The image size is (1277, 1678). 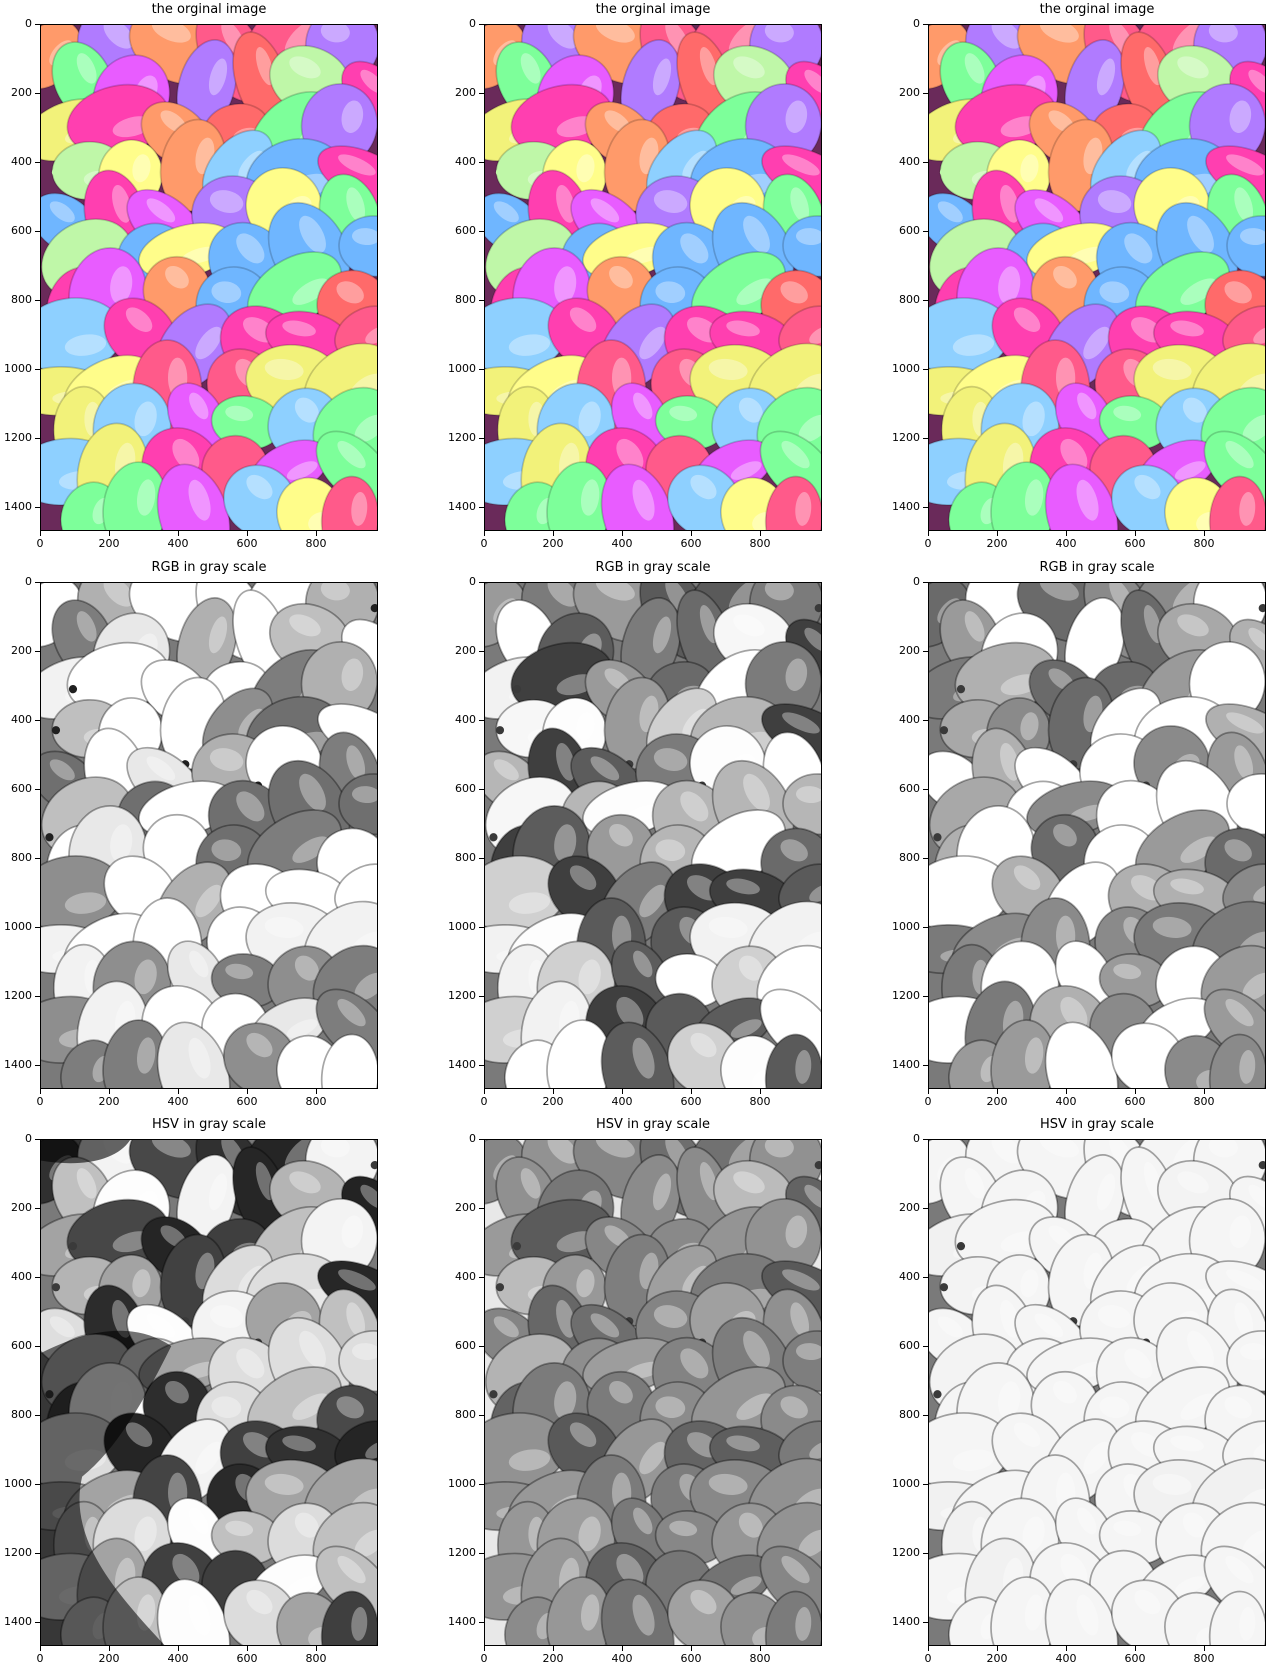 What do you see at coordinates (18, 368) in the screenshot?
I see `y-tick-label: 1000` at bounding box center [18, 368].